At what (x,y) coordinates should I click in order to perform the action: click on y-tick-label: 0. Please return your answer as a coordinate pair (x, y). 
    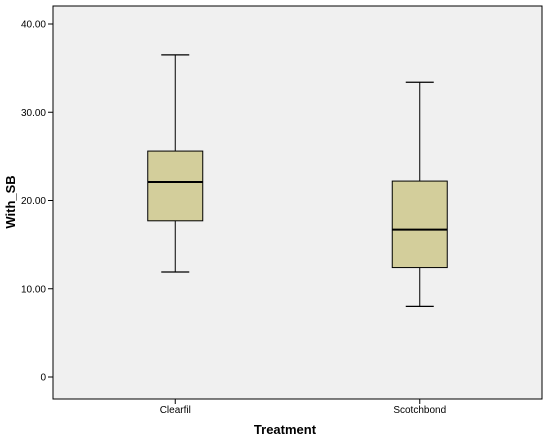
    Looking at the image, I should click on (43, 378).